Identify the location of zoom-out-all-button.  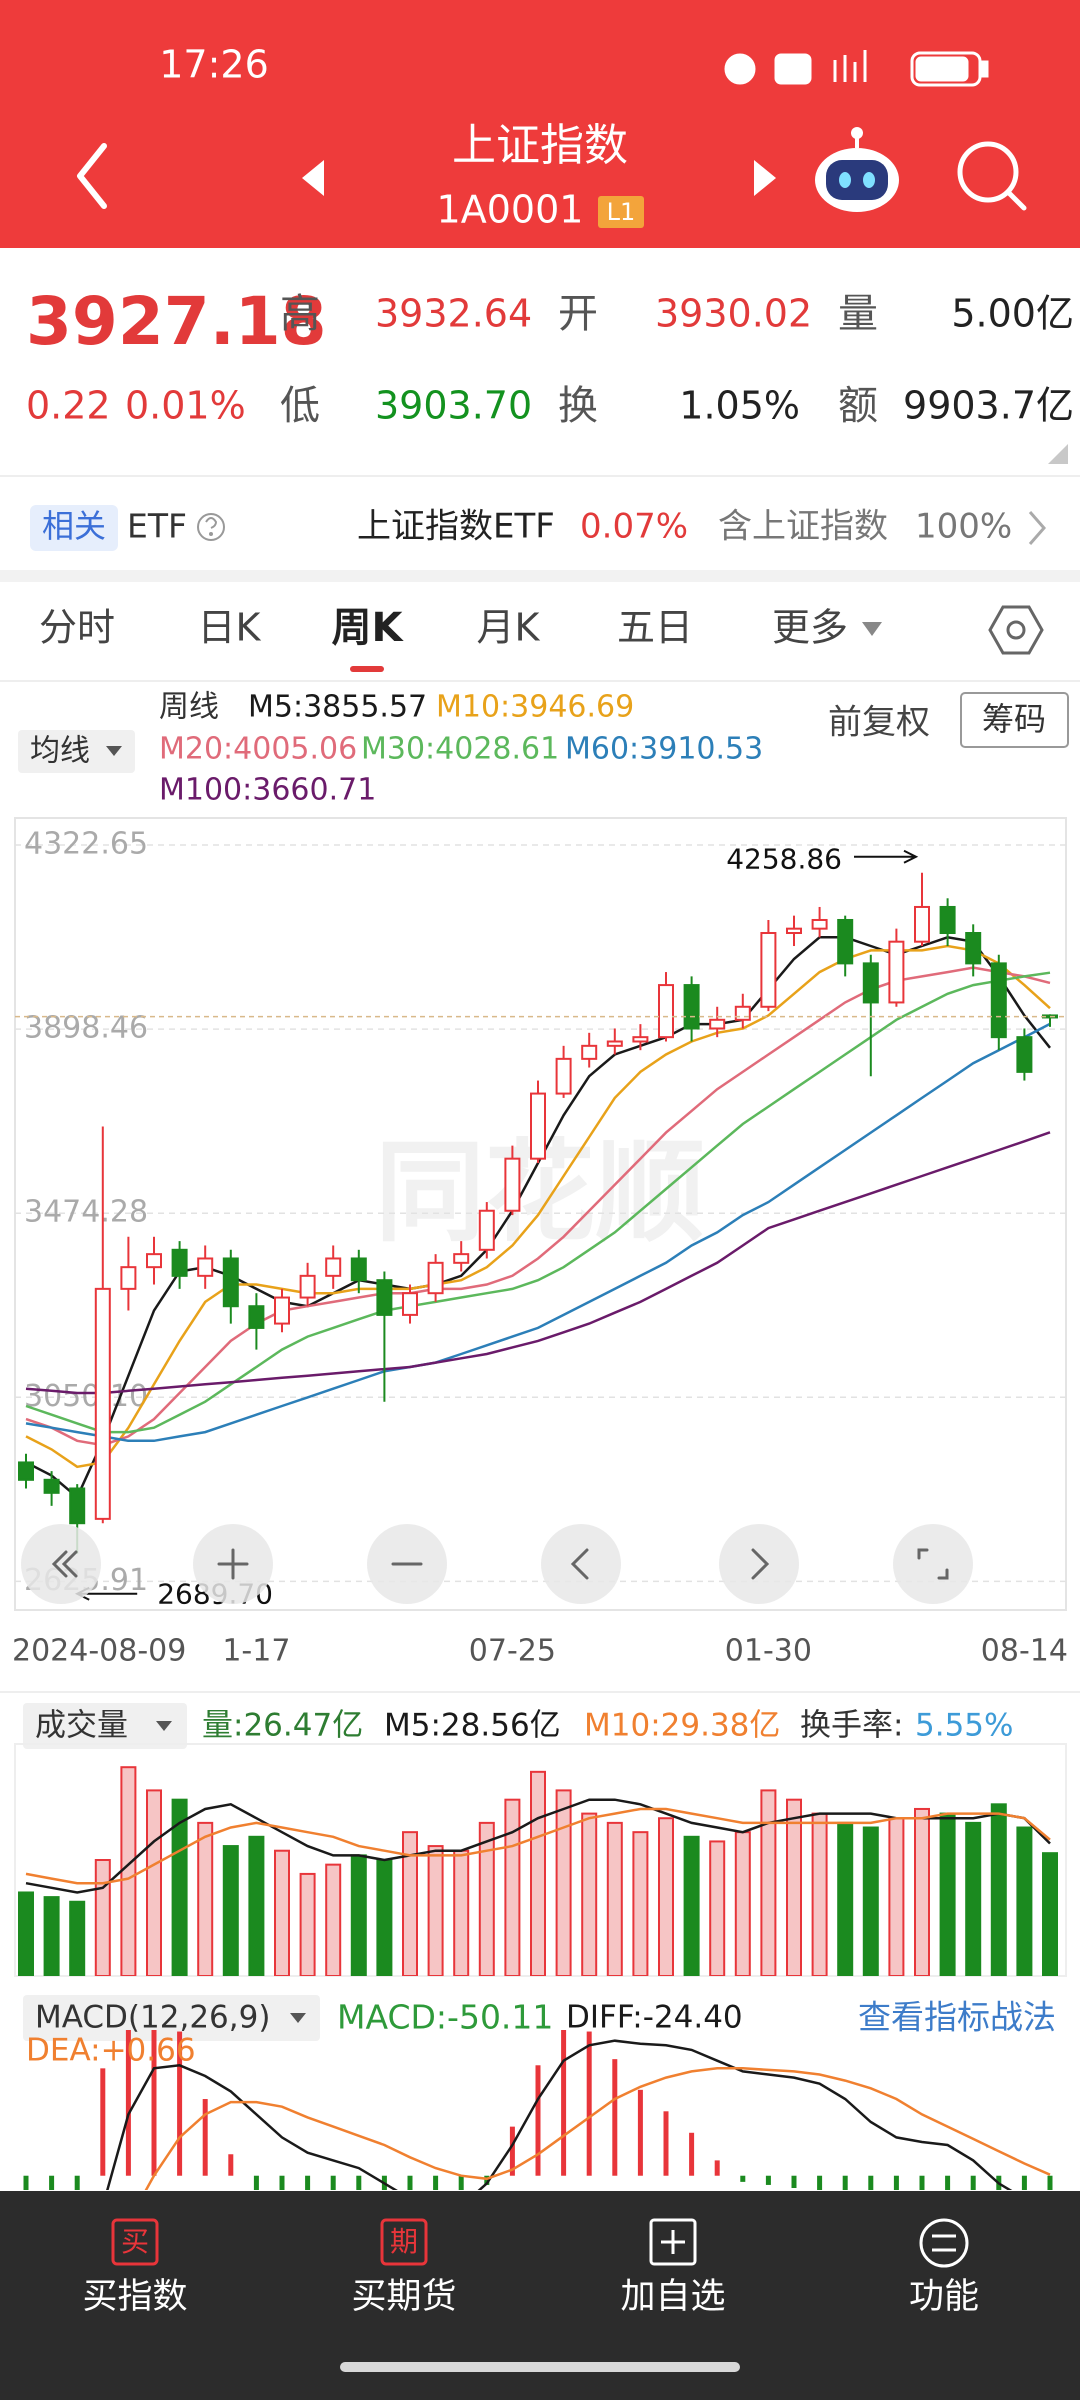
(61, 1564).